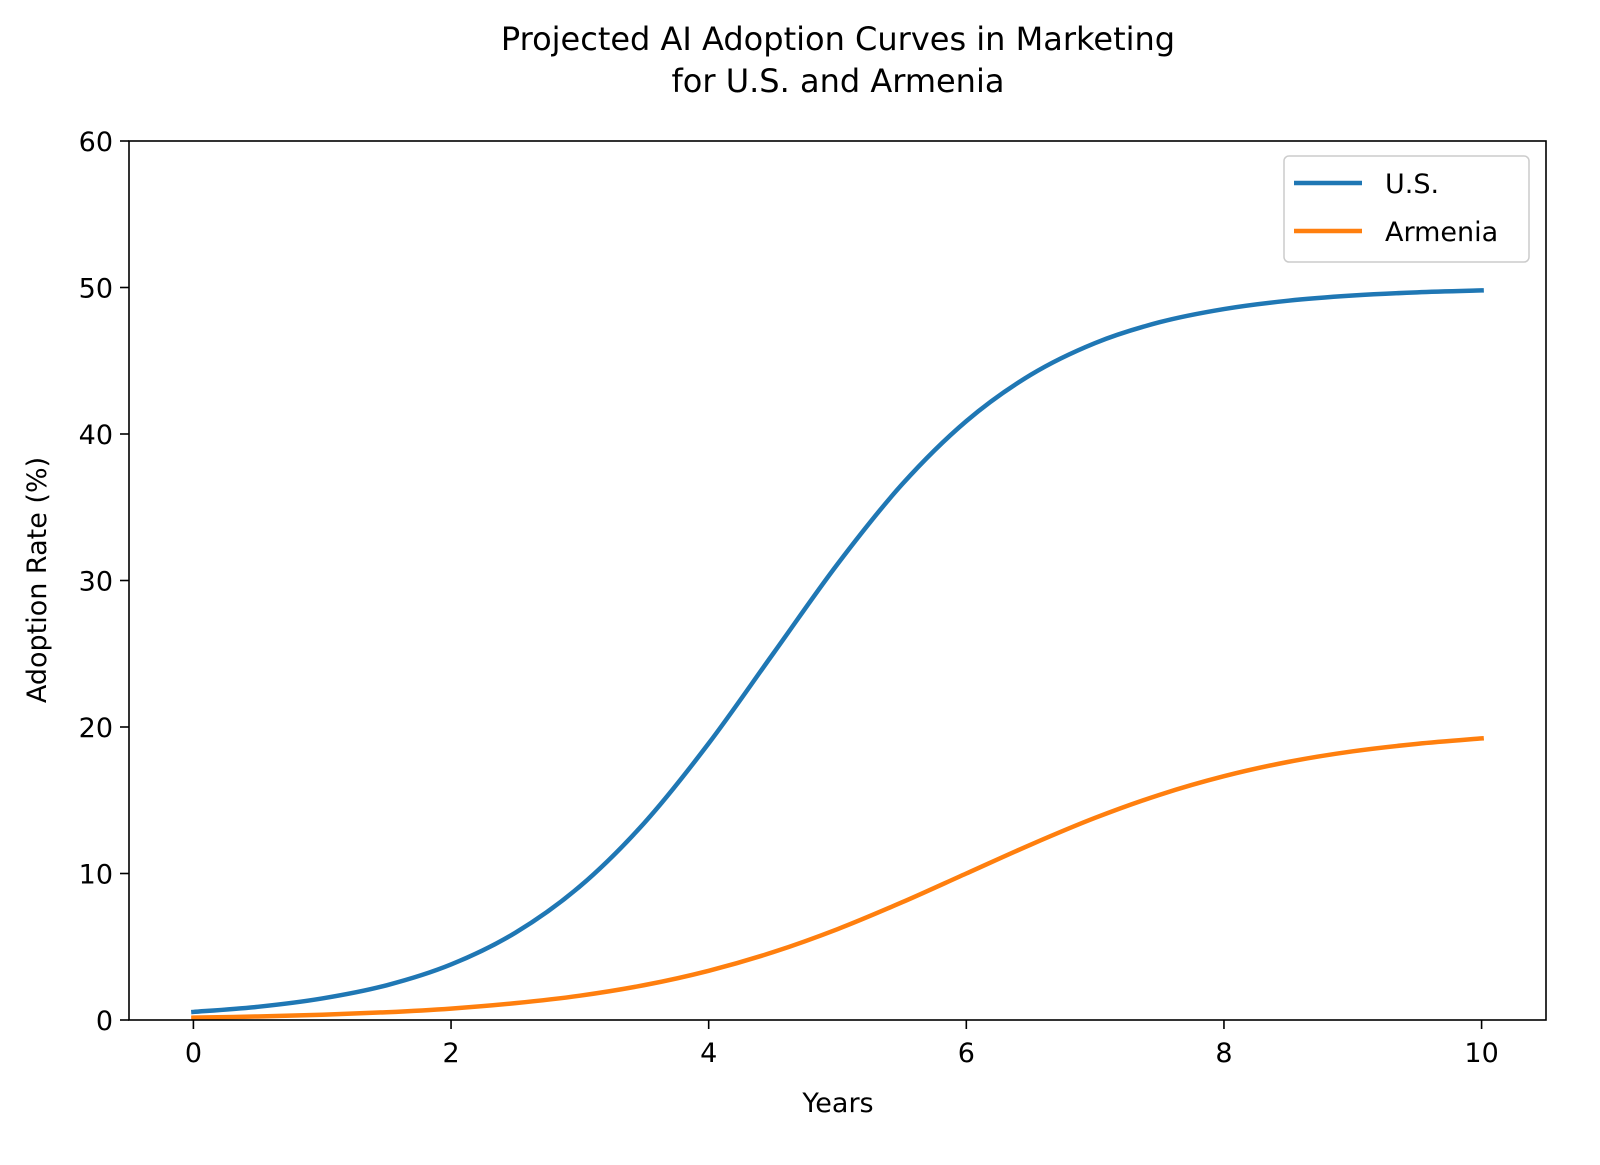  Describe the element at coordinates (837, 1103) in the screenshot. I see `x-axis-label: Years` at that location.